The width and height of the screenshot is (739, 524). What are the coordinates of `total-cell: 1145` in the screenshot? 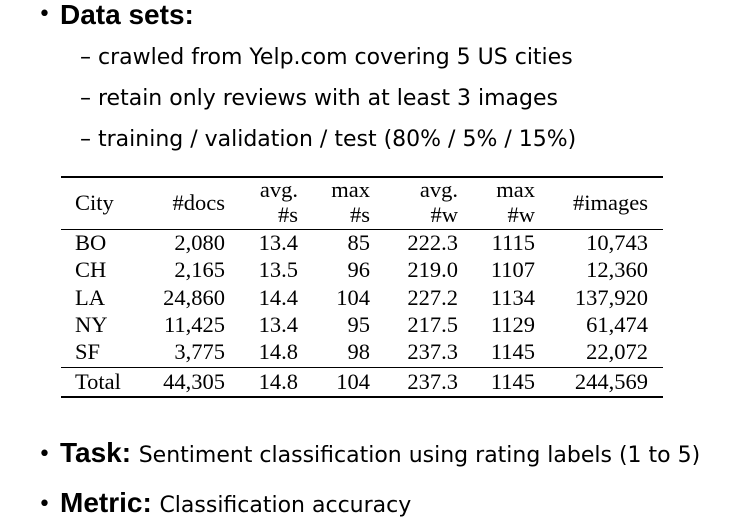 It's located at (512, 381).